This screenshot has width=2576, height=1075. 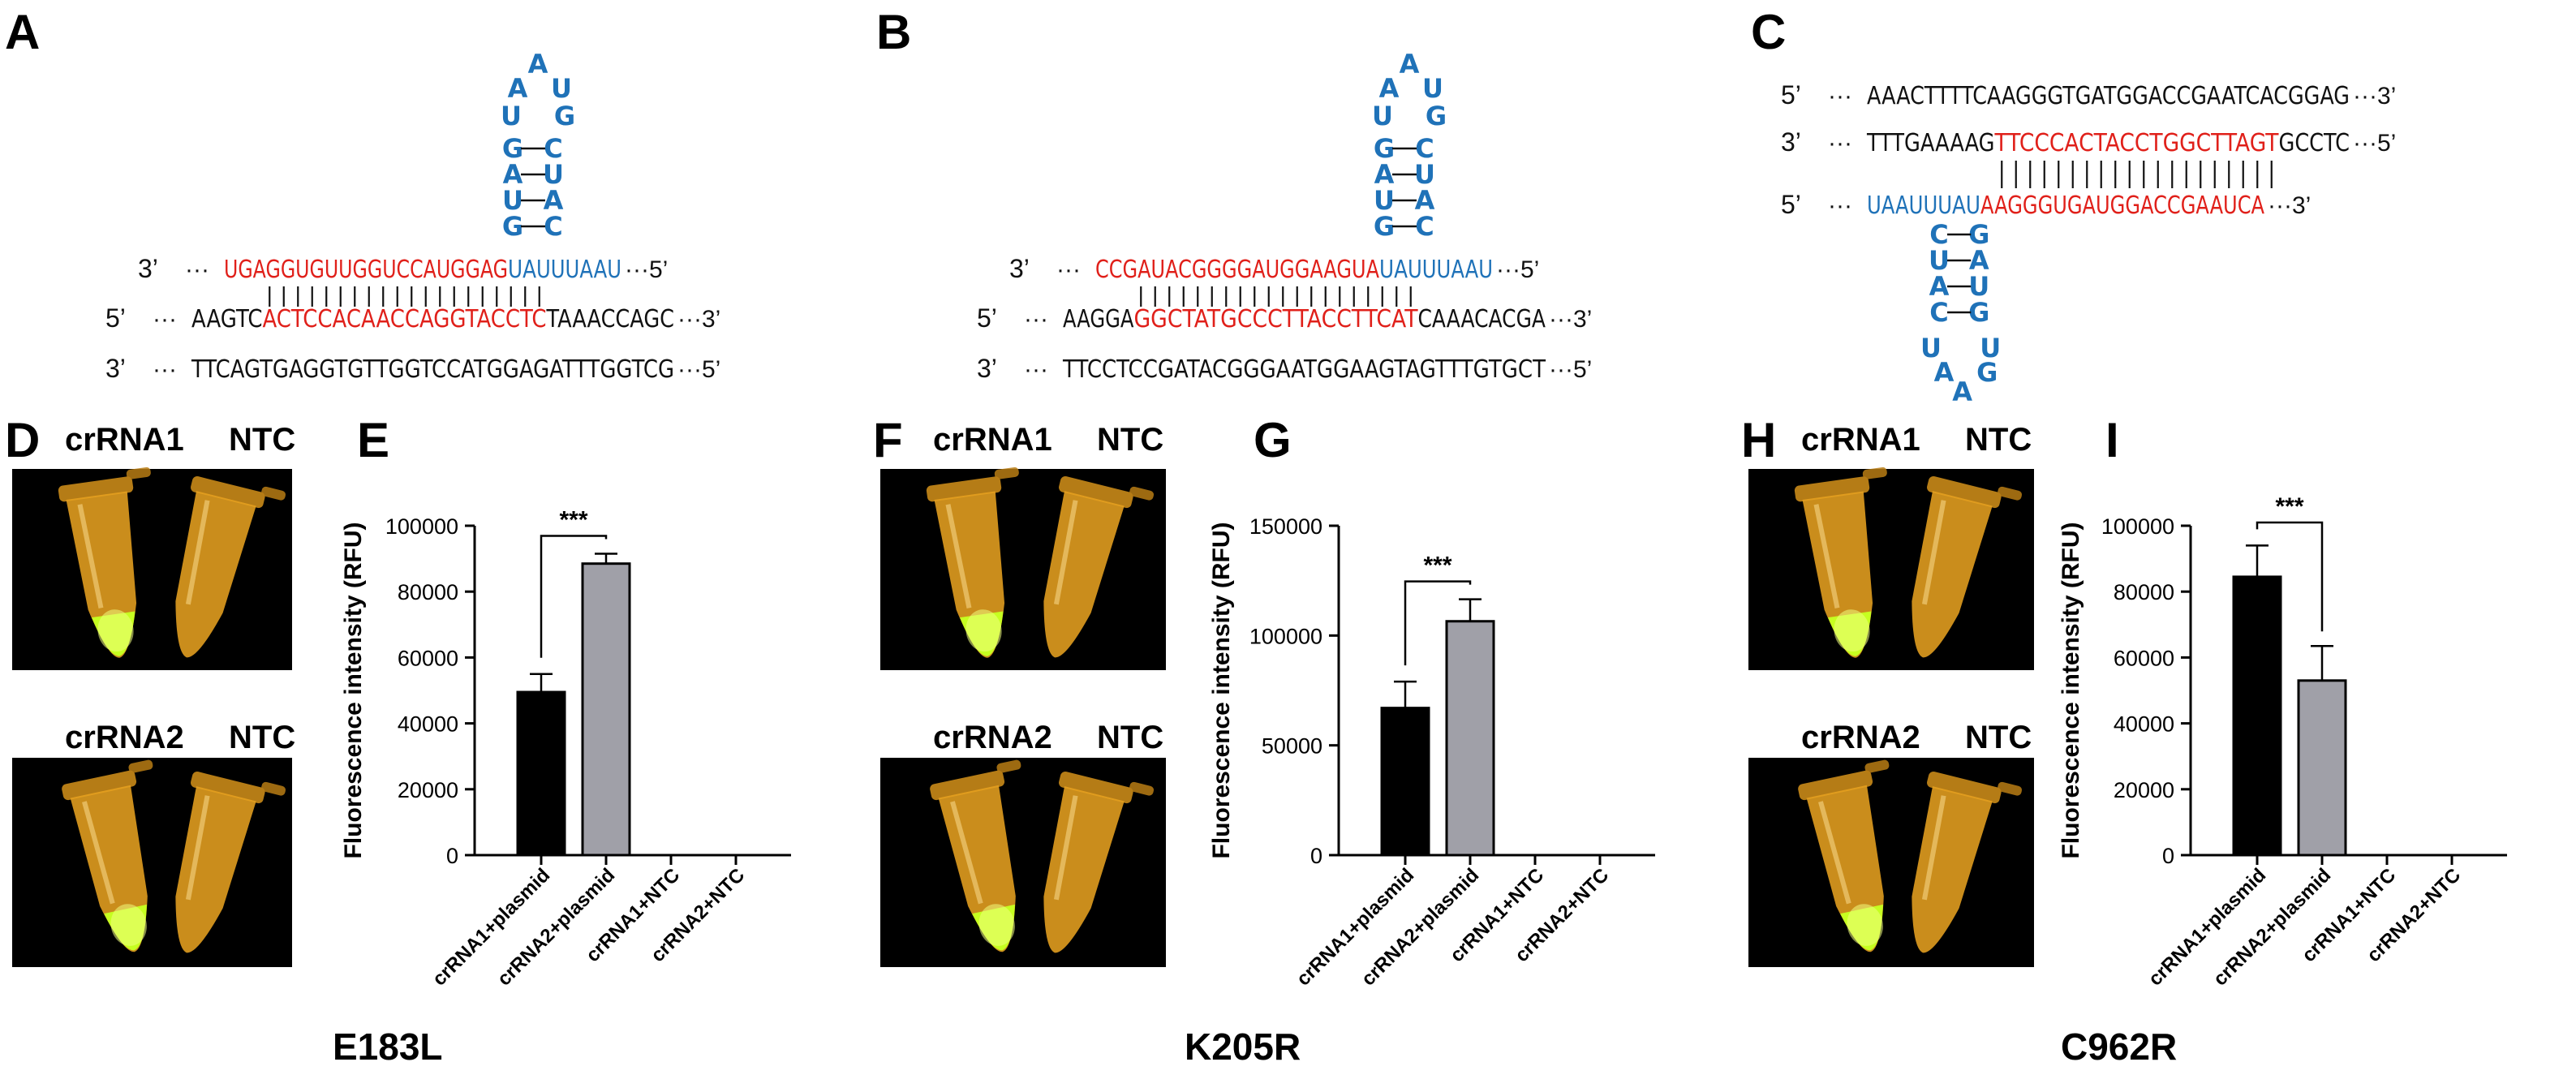 What do you see at coordinates (1930, 143) in the screenshot?
I see `sequence-segment: TTTGAAAAG` at bounding box center [1930, 143].